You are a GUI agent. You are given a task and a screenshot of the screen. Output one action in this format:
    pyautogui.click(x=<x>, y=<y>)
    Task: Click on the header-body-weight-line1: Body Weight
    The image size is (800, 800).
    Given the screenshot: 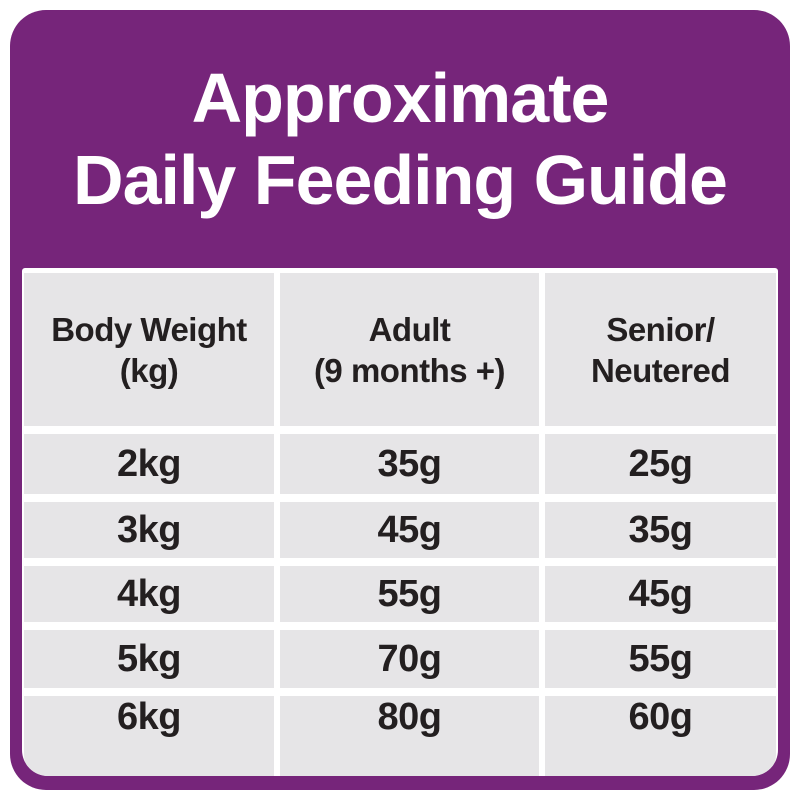 What is the action you would take?
    pyautogui.click(x=149, y=329)
    